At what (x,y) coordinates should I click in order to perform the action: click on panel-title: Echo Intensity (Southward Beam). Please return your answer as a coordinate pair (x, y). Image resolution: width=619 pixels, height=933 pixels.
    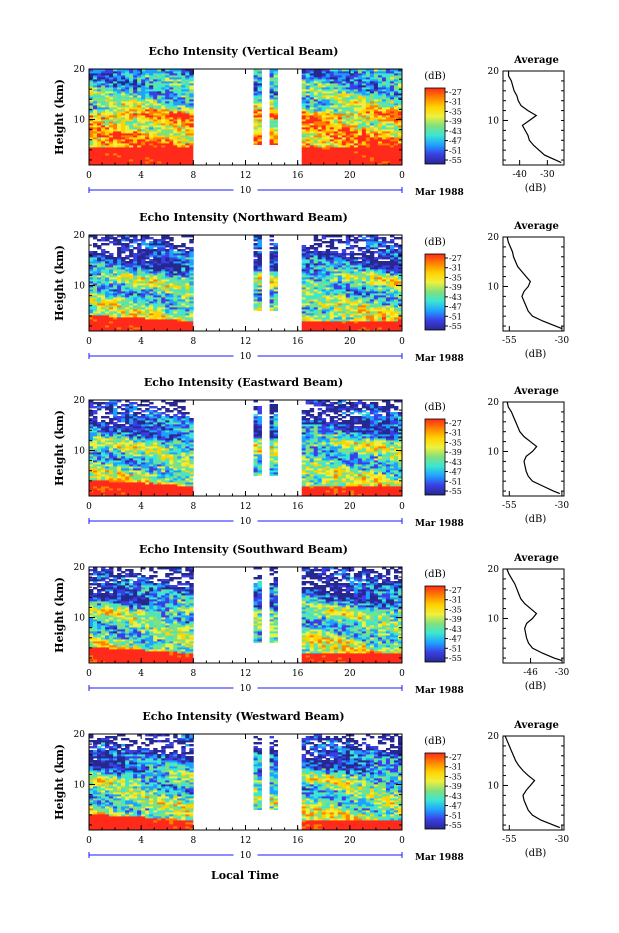
    Looking at the image, I should click on (243, 549).